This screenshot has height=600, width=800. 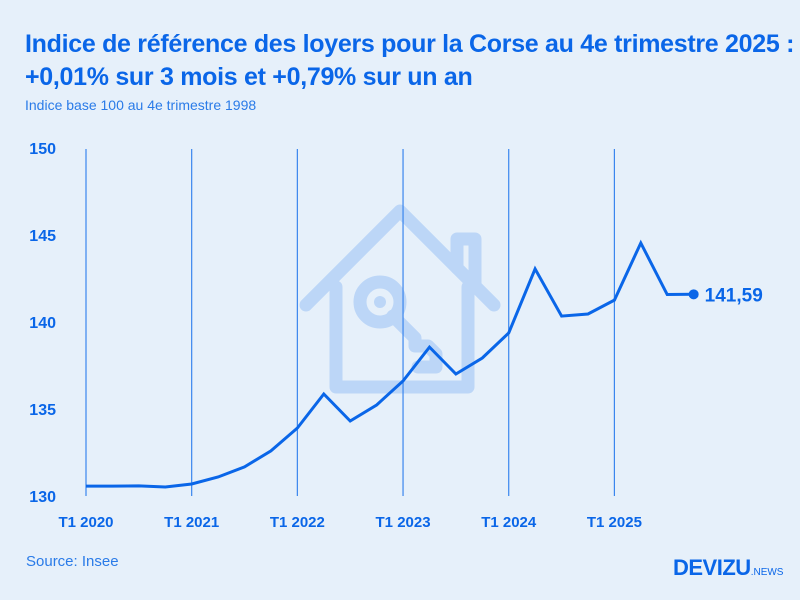 I want to click on x-tick-label: T1 2022, so click(x=297, y=522).